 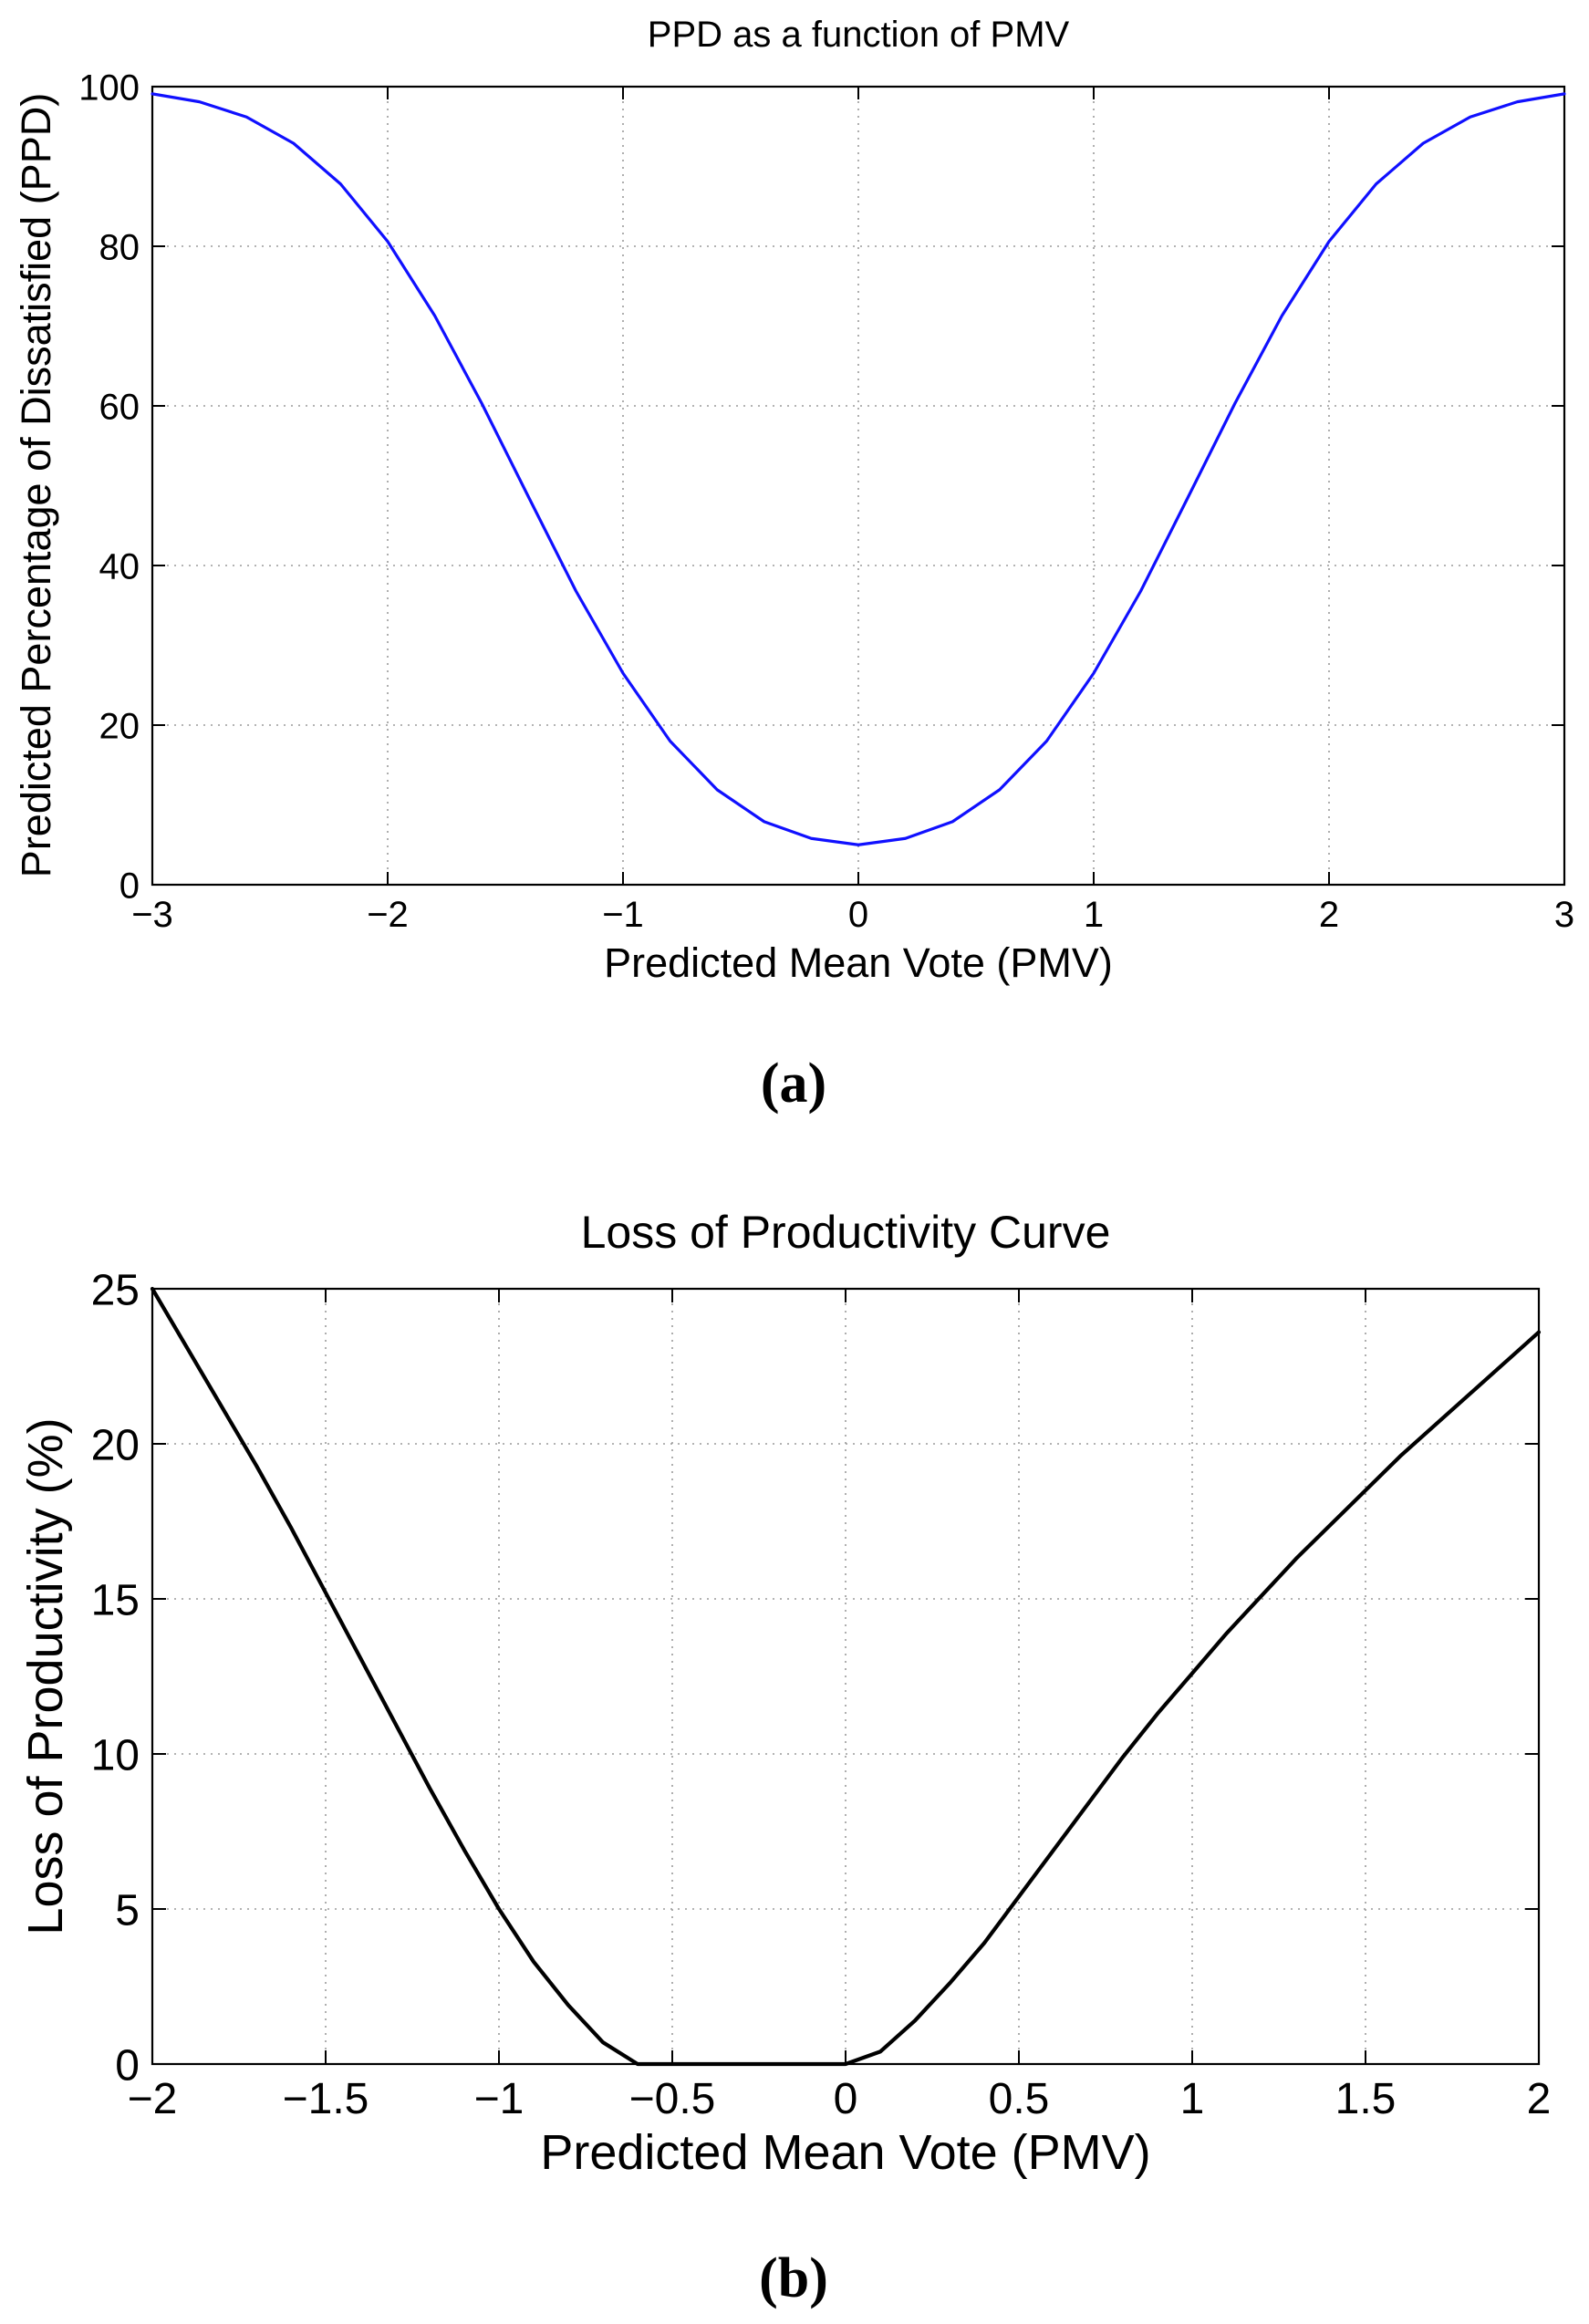 What do you see at coordinates (129, 886) in the screenshot?
I see `ppd-y-tick-label: 0` at bounding box center [129, 886].